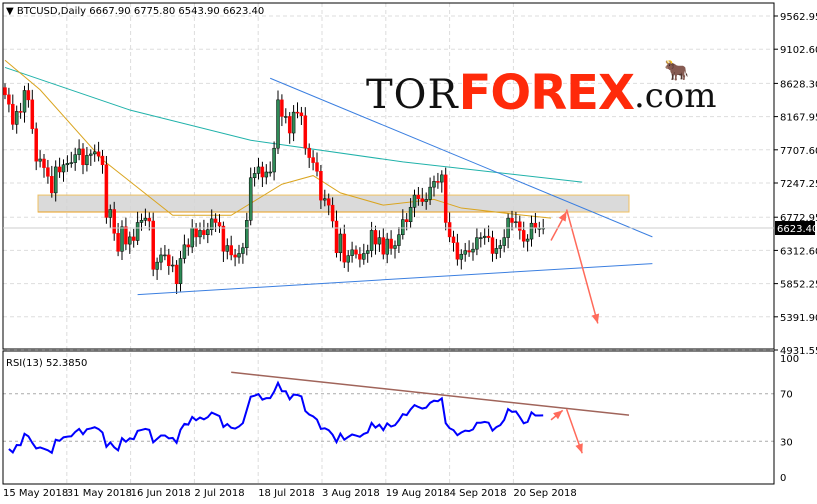  I want to click on date-label: 3 Aug 2018, so click(351, 493).